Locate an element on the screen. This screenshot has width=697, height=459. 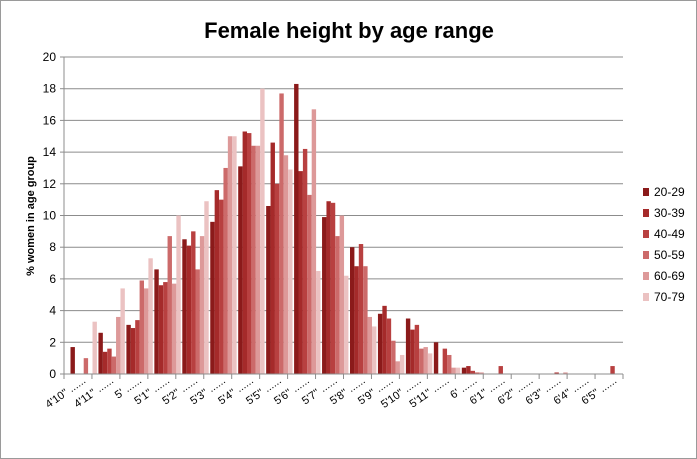
legend-label: 70-79 is located at coordinates (669, 297).